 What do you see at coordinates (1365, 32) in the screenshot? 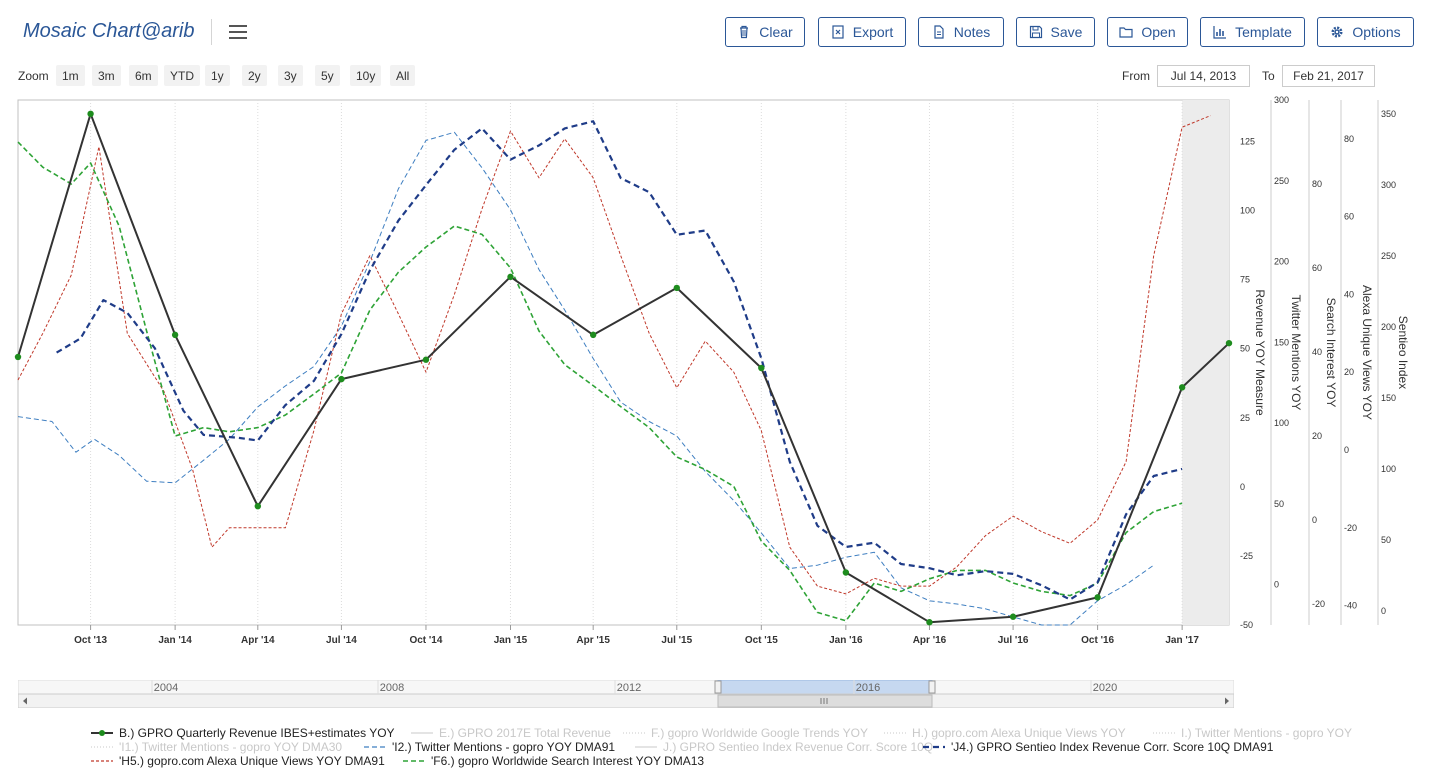
I see `options-button: Options` at bounding box center [1365, 32].